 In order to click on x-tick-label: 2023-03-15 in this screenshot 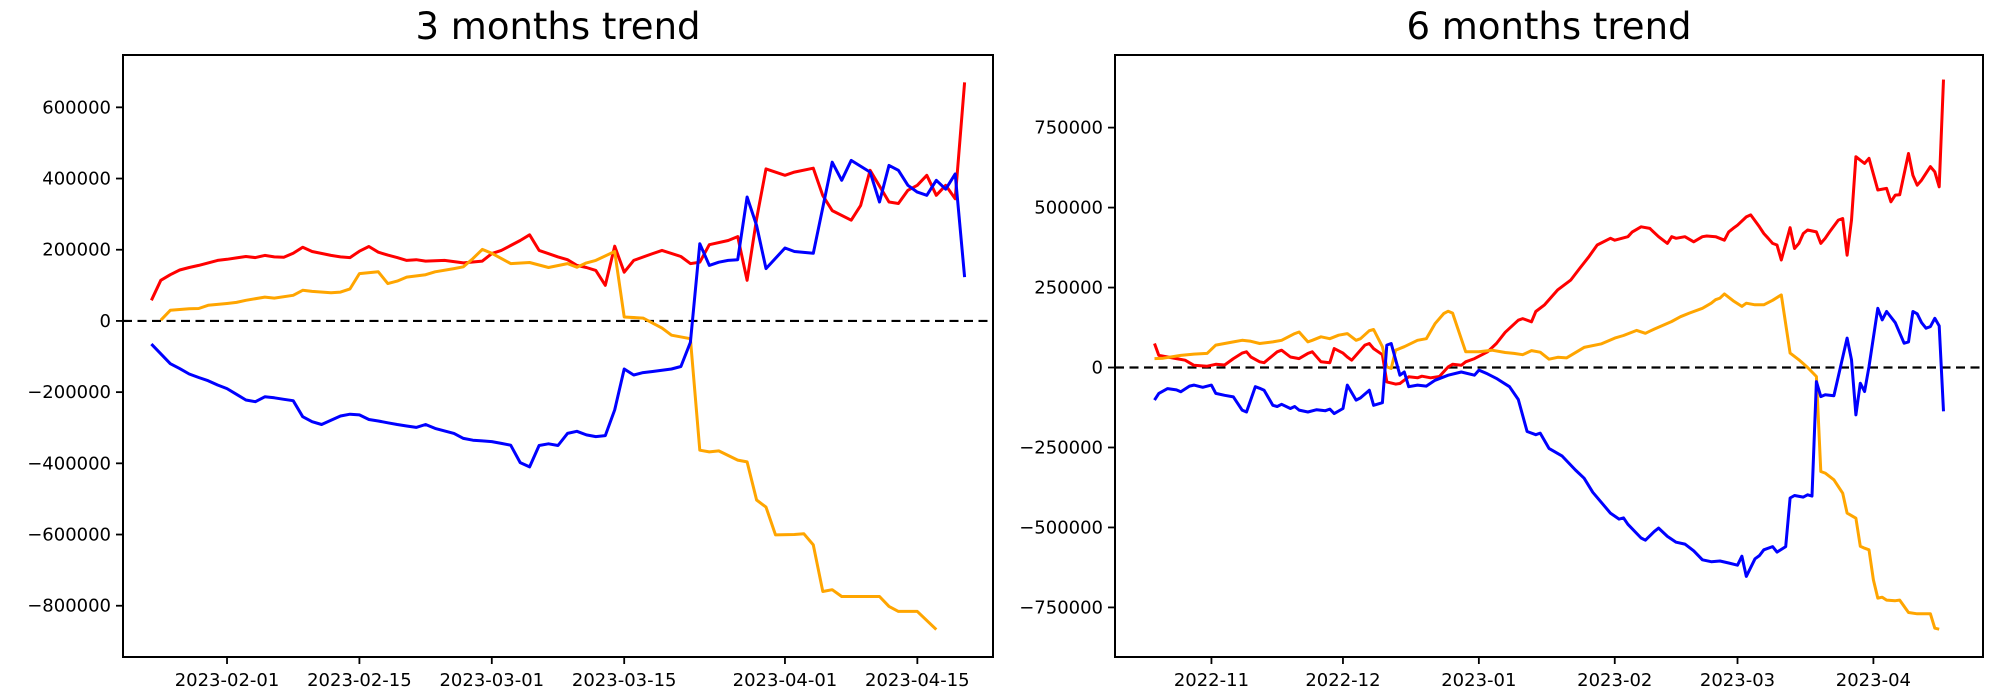, I will do `click(624, 680)`.